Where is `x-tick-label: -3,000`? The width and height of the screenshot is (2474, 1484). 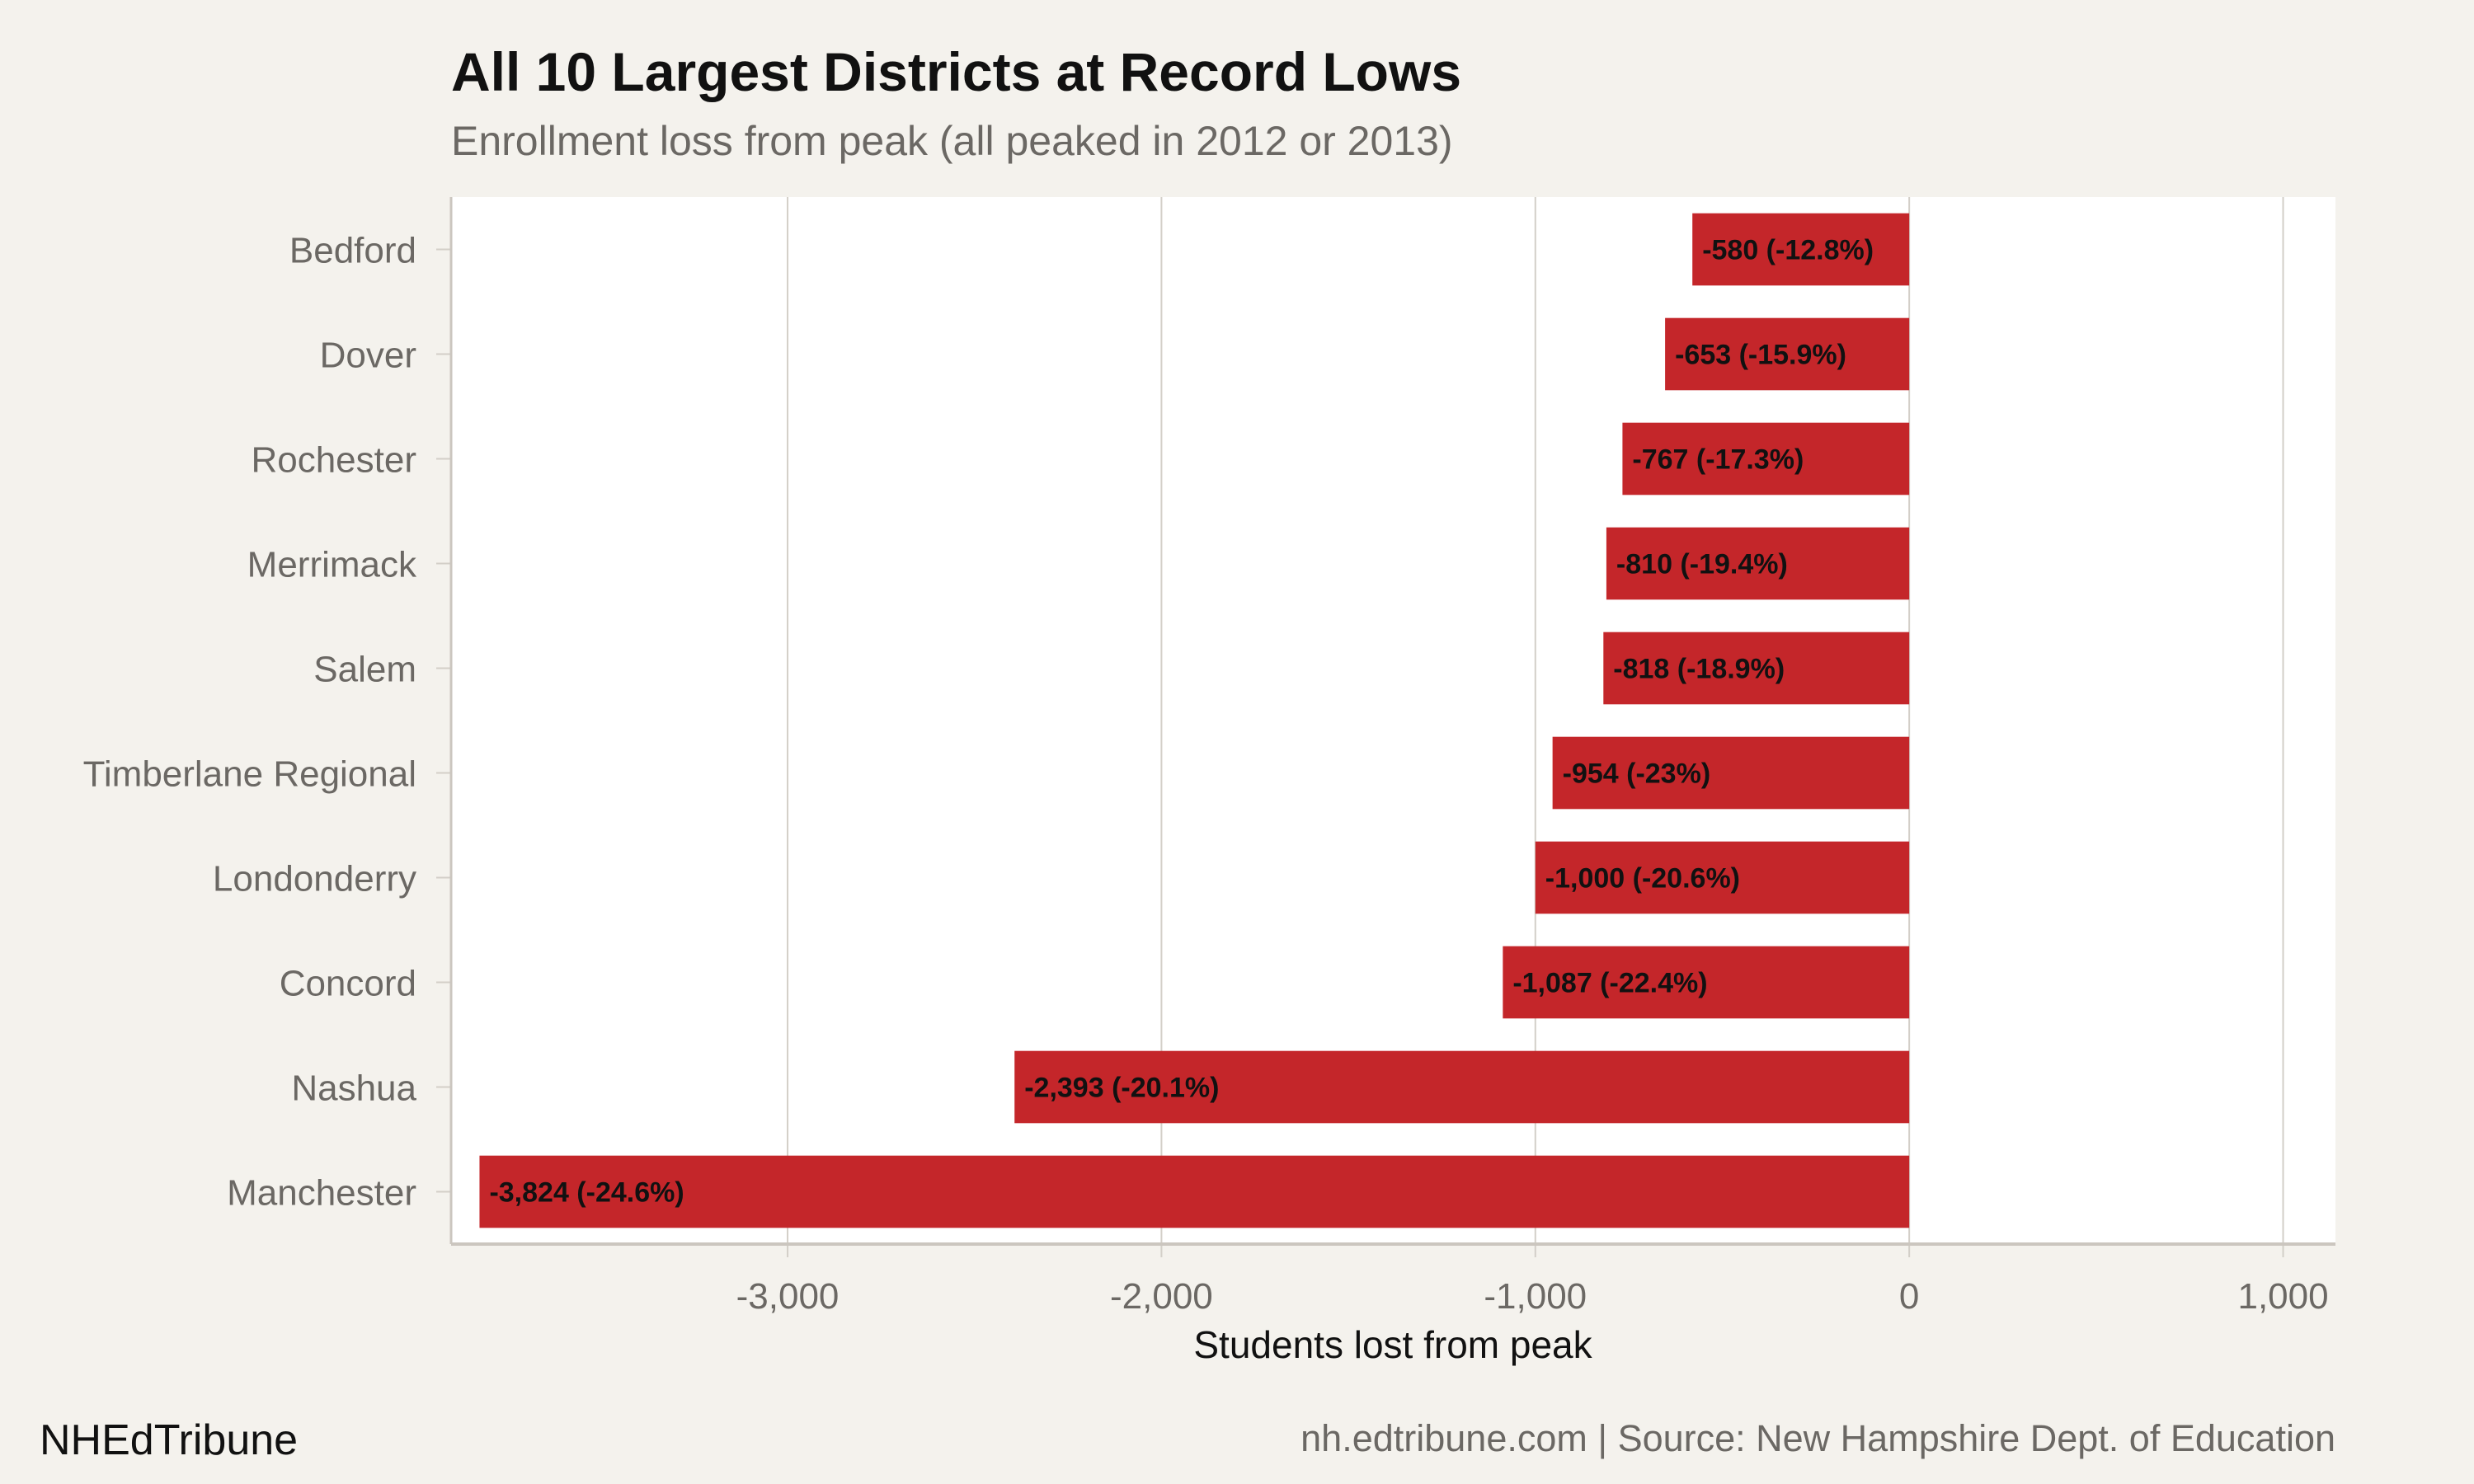 x-tick-label: -3,000 is located at coordinates (788, 1296).